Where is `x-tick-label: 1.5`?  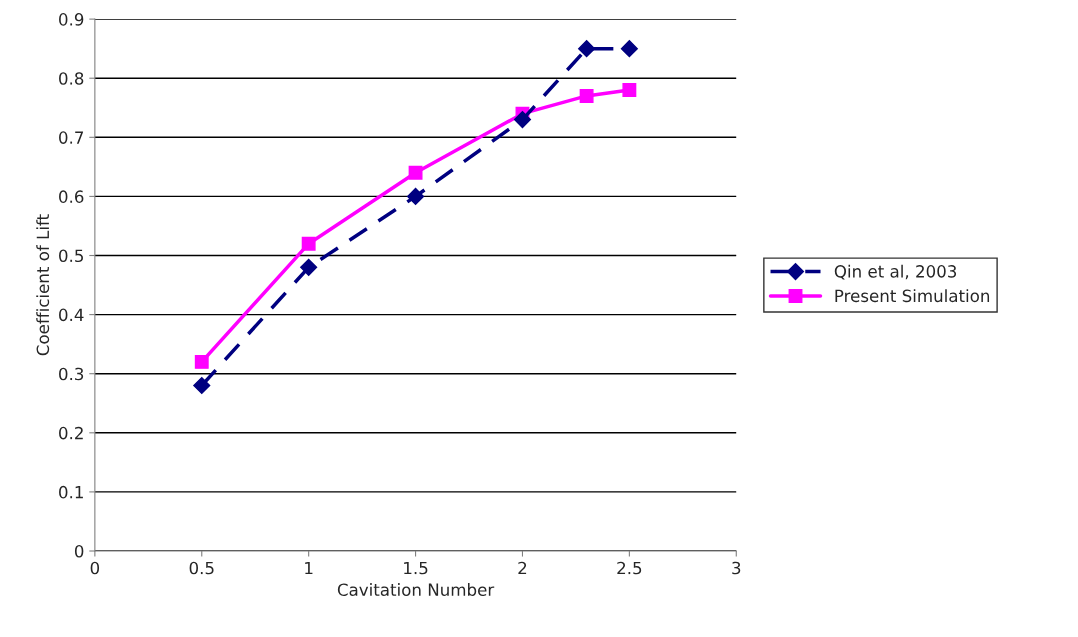 x-tick-label: 1.5 is located at coordinates (416, 568).